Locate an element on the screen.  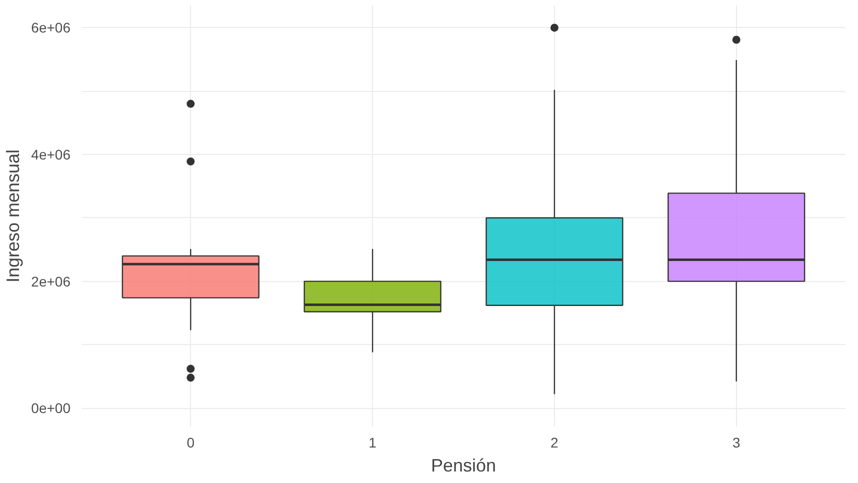
y-tick-label: 6e+06 is located at coordinates (51, 28).